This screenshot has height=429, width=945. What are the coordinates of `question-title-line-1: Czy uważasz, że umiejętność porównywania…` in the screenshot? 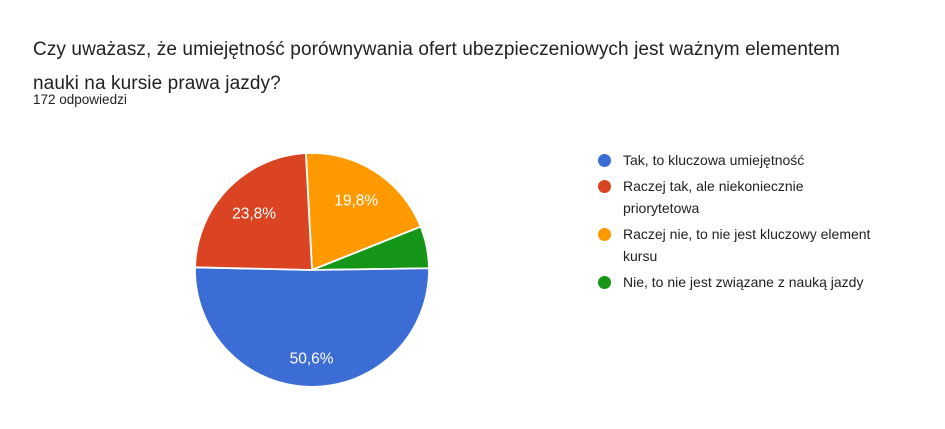 It's located at (436, 49).